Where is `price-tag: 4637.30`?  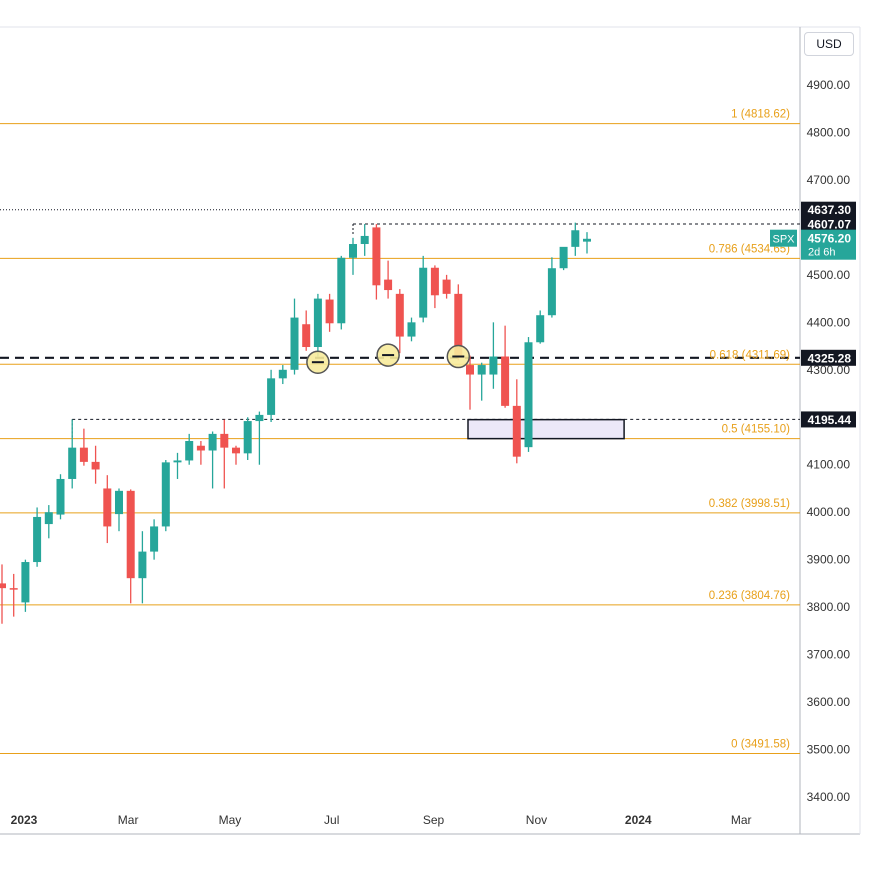 price-tag: 4637.30 is located at coordinates (828, 209).